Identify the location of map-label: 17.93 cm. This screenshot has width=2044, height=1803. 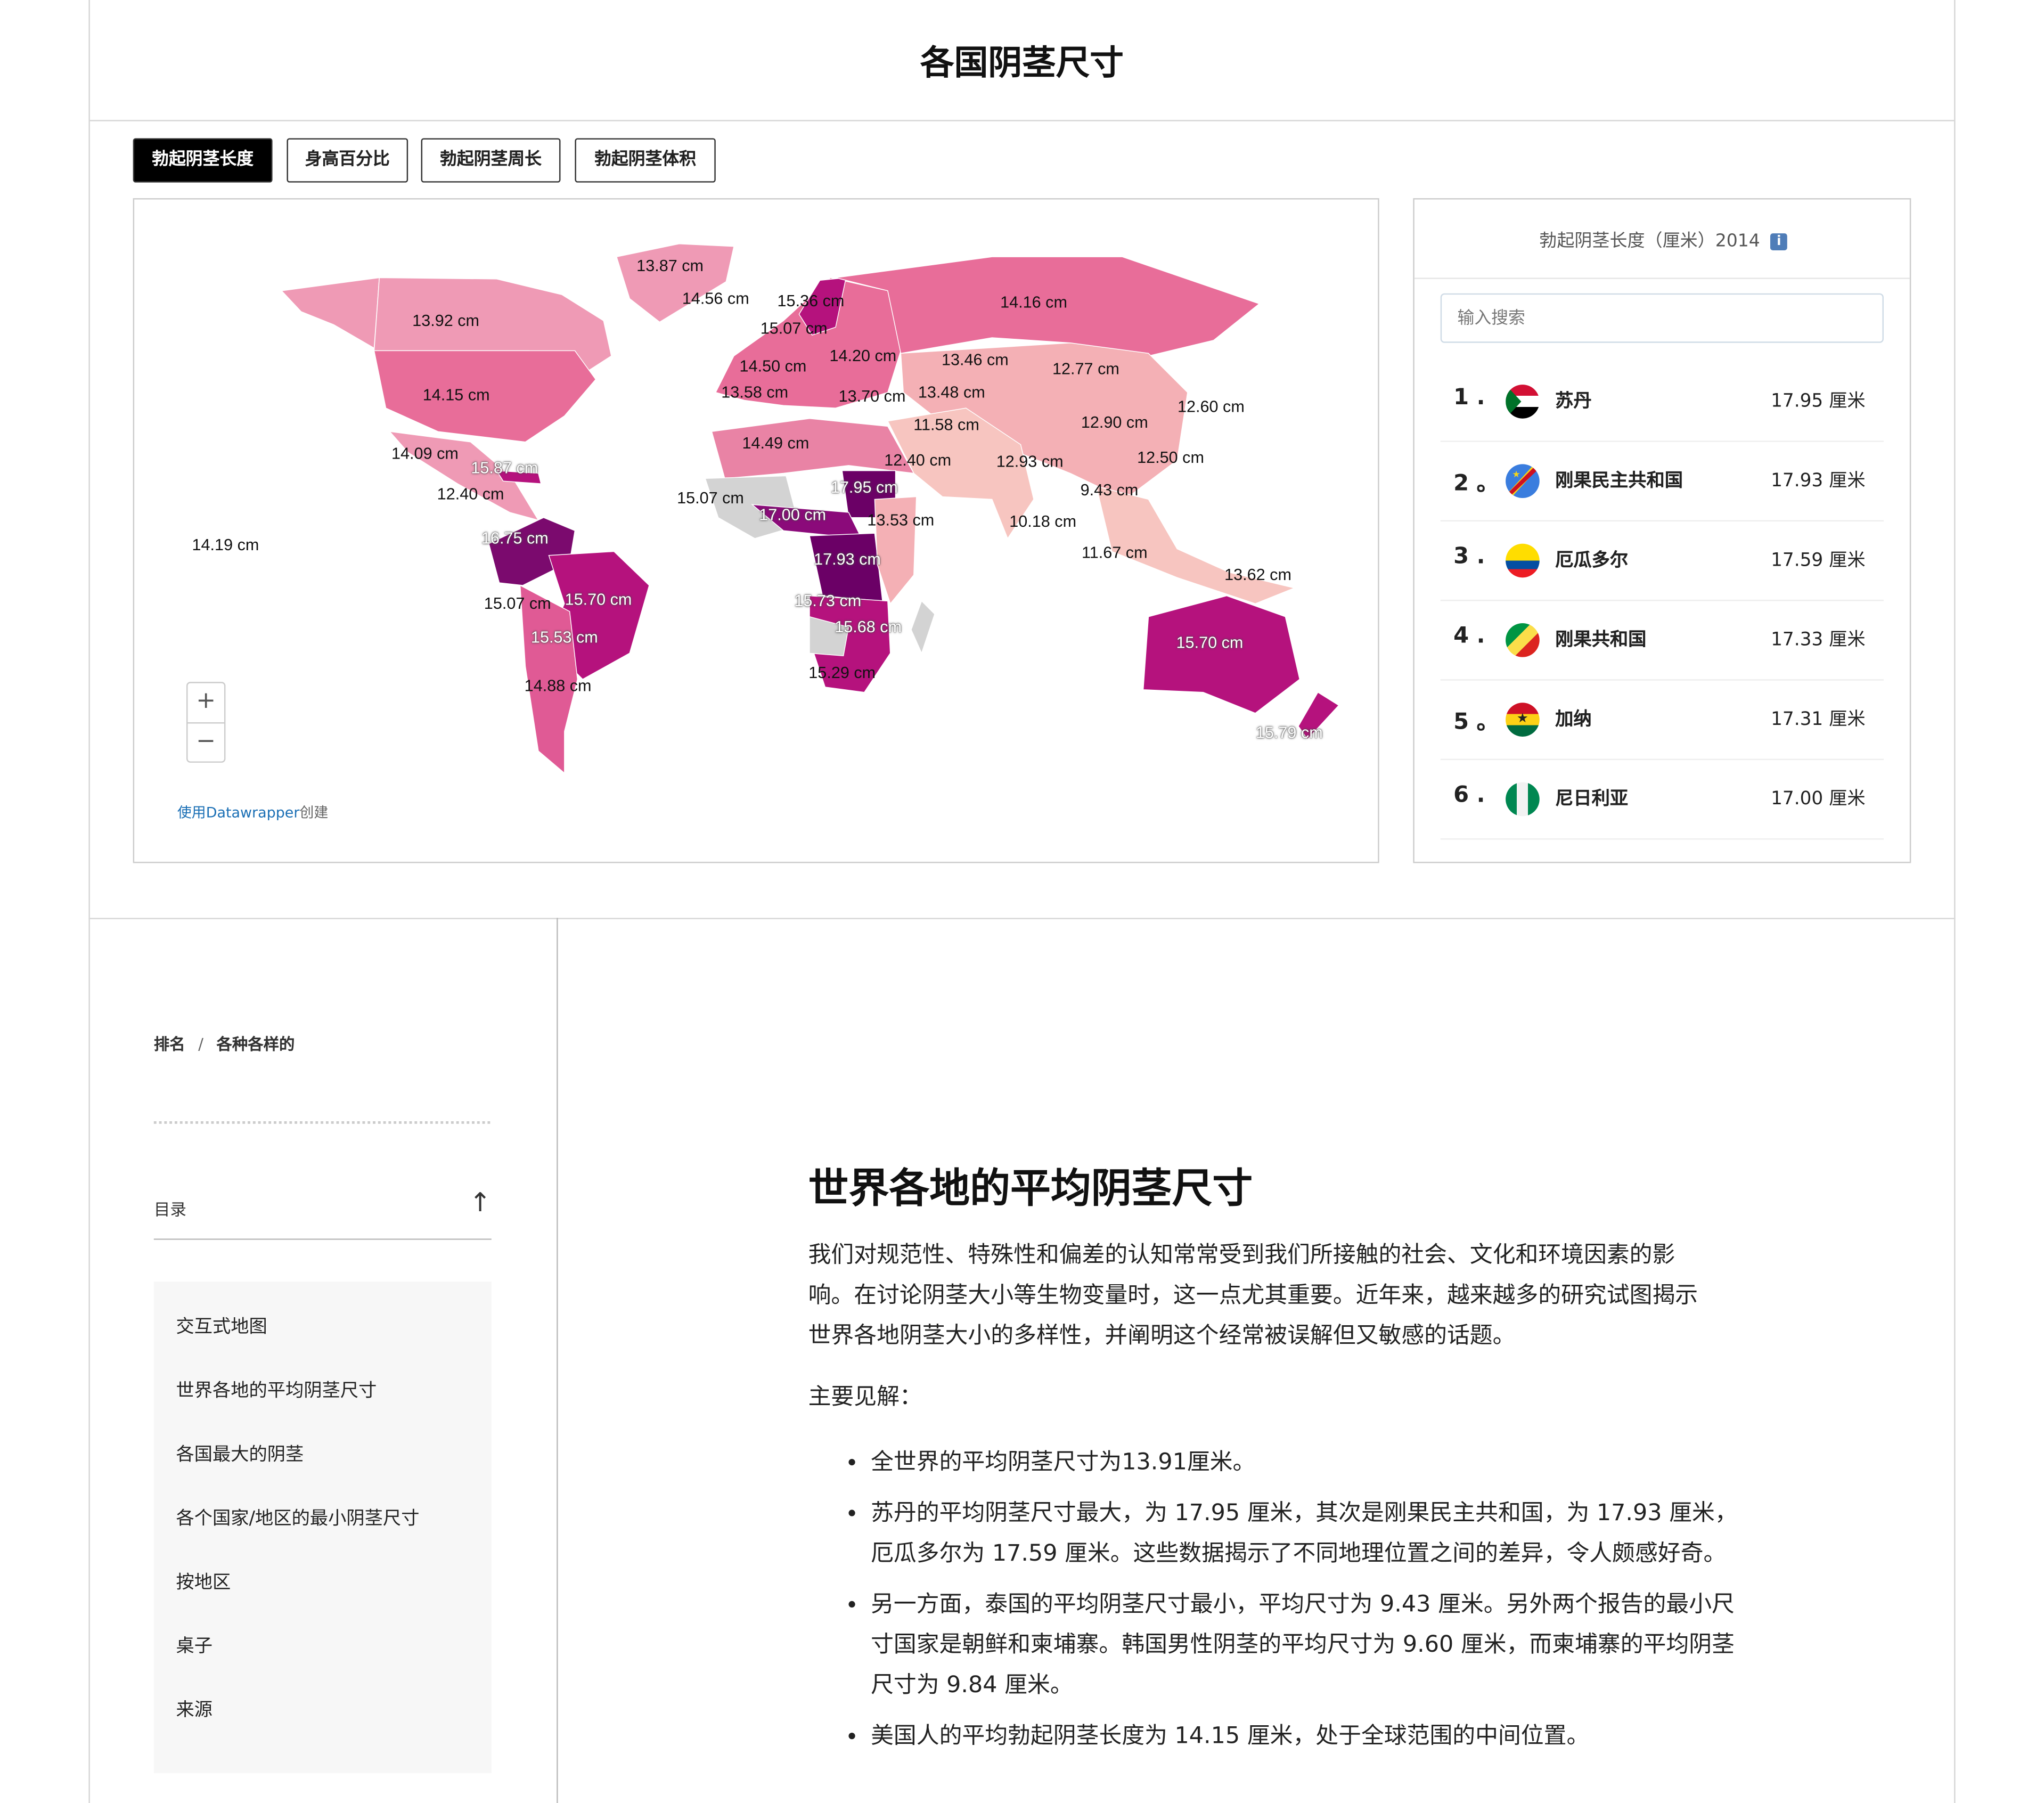
(847, 559).